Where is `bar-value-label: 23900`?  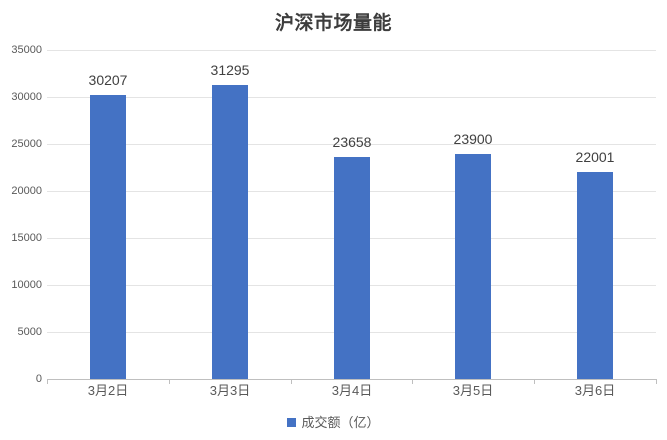 bar-value-label: 23900 is located at coordinates (473, 139).